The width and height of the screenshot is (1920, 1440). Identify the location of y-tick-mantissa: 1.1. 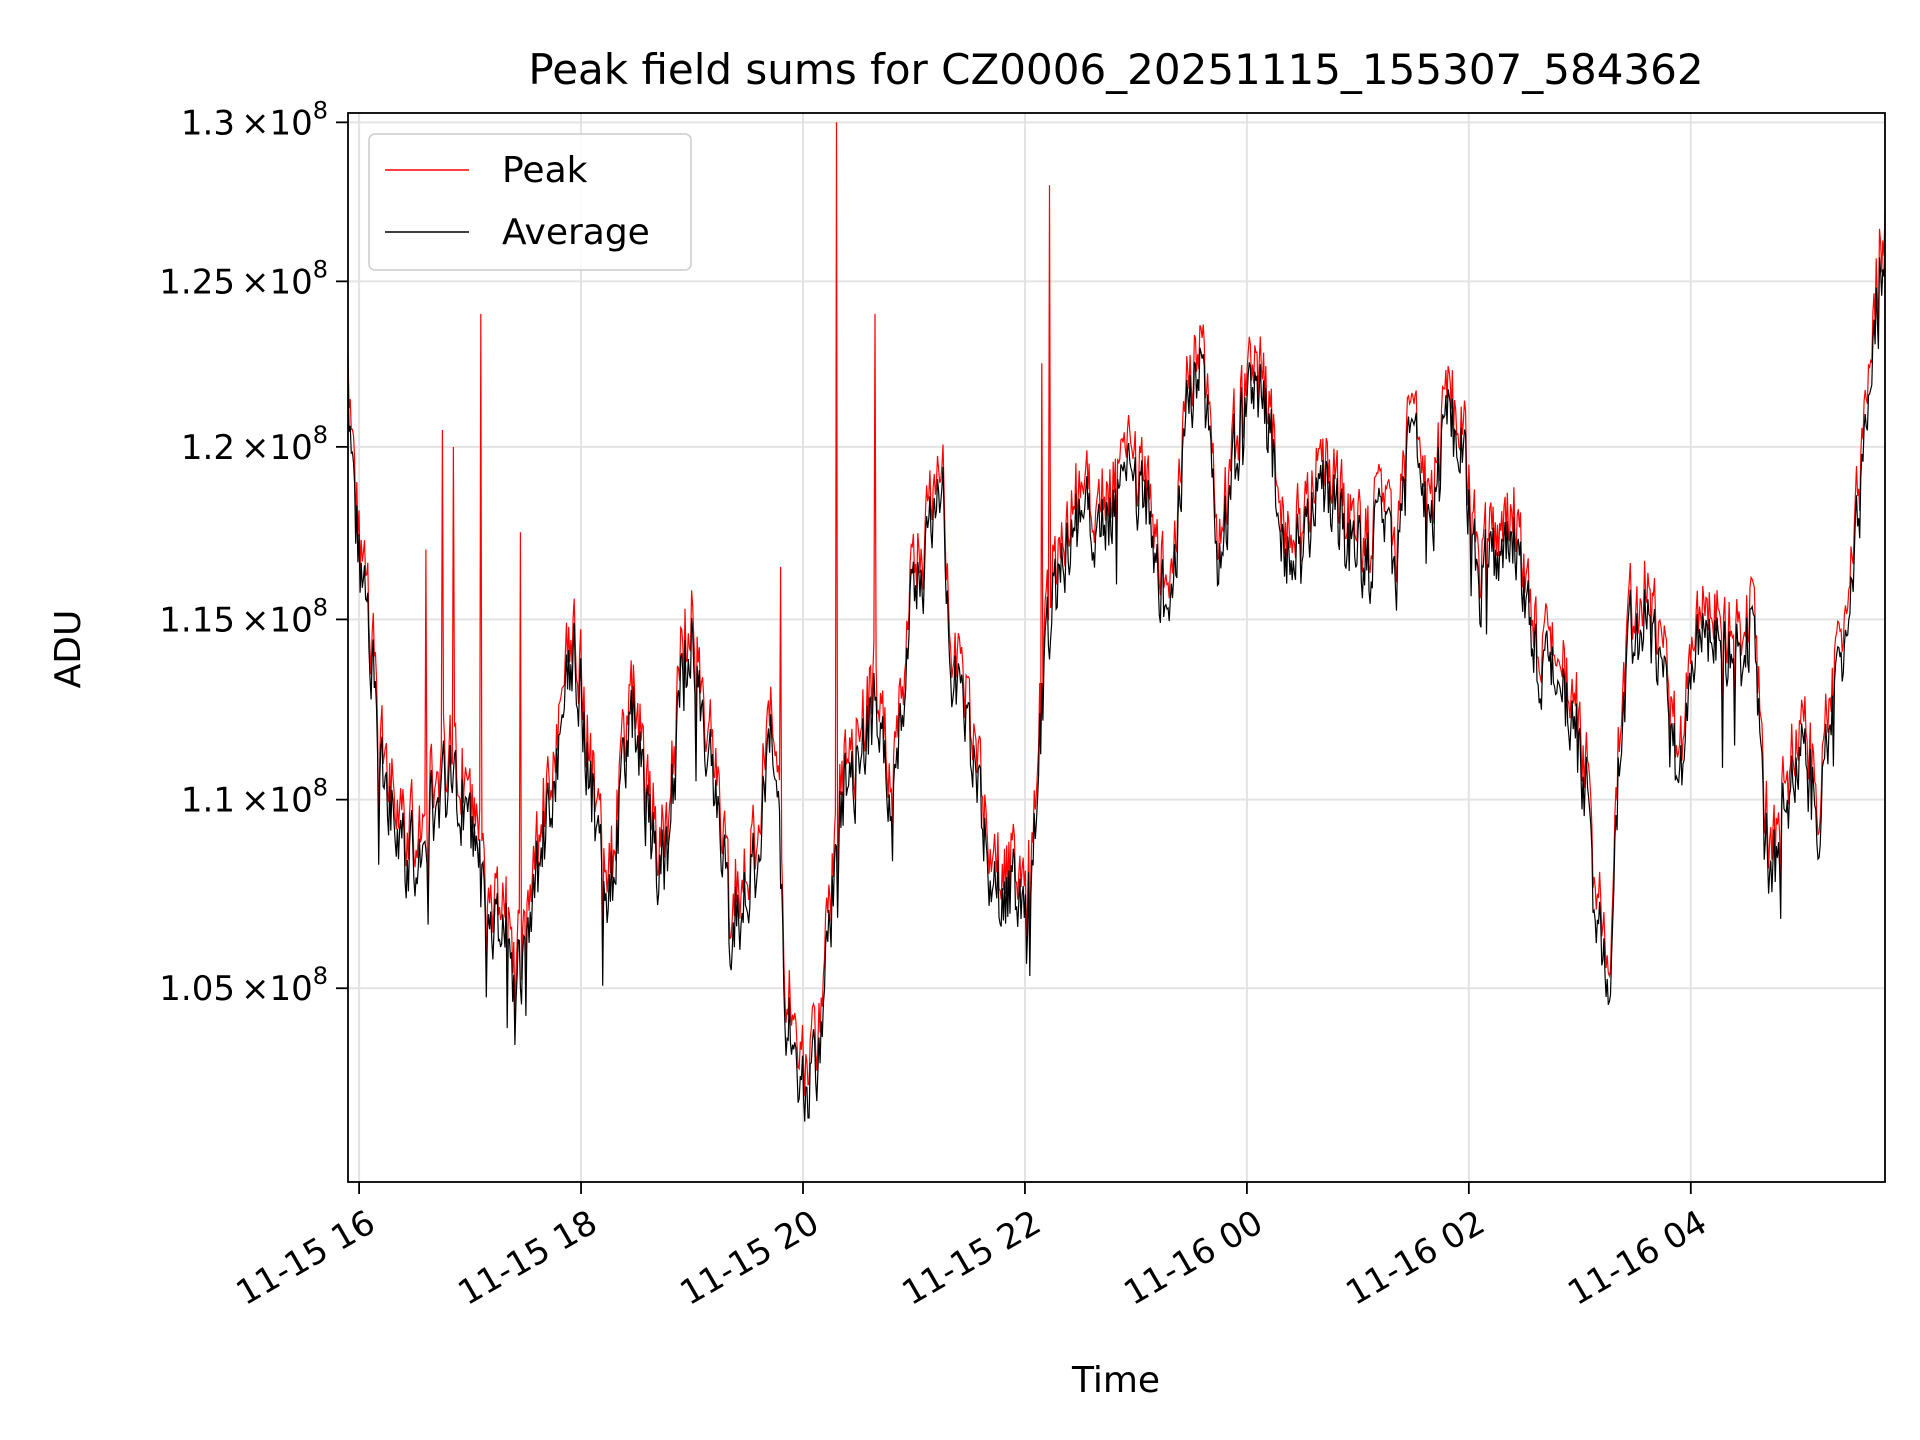
(208, 801).